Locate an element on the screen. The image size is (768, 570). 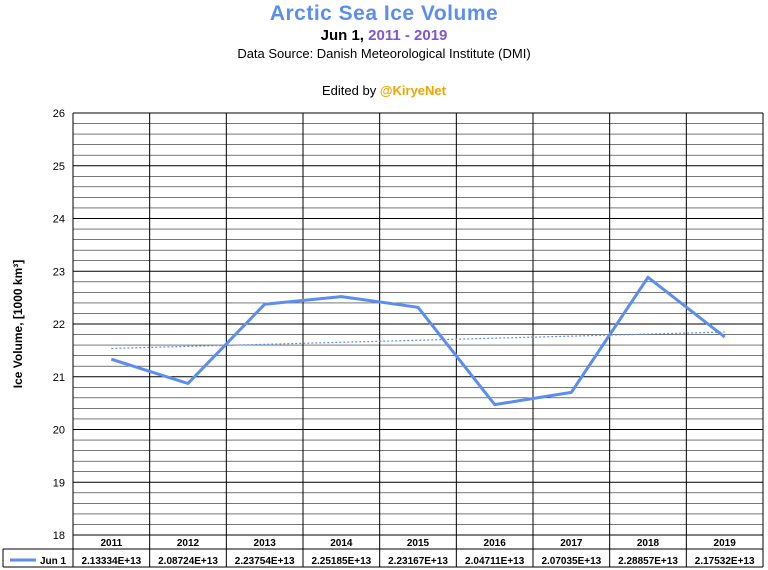
table-value-cell: 2.13334E+13 is located at coordinates (111, 561).